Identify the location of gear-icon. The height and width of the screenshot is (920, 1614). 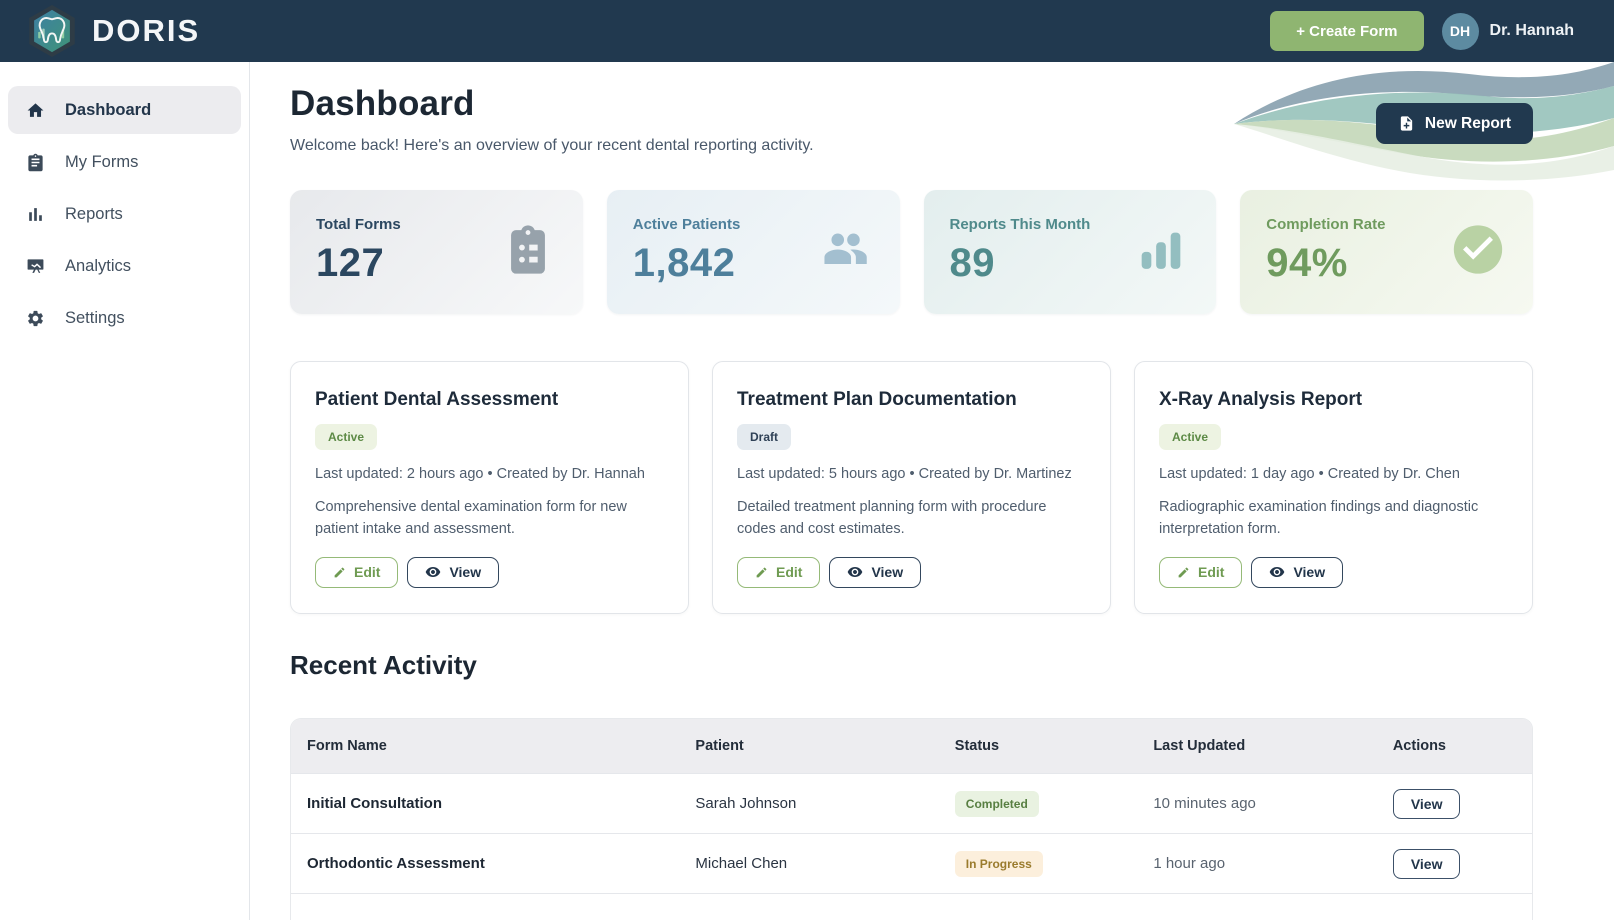
(35, 318).